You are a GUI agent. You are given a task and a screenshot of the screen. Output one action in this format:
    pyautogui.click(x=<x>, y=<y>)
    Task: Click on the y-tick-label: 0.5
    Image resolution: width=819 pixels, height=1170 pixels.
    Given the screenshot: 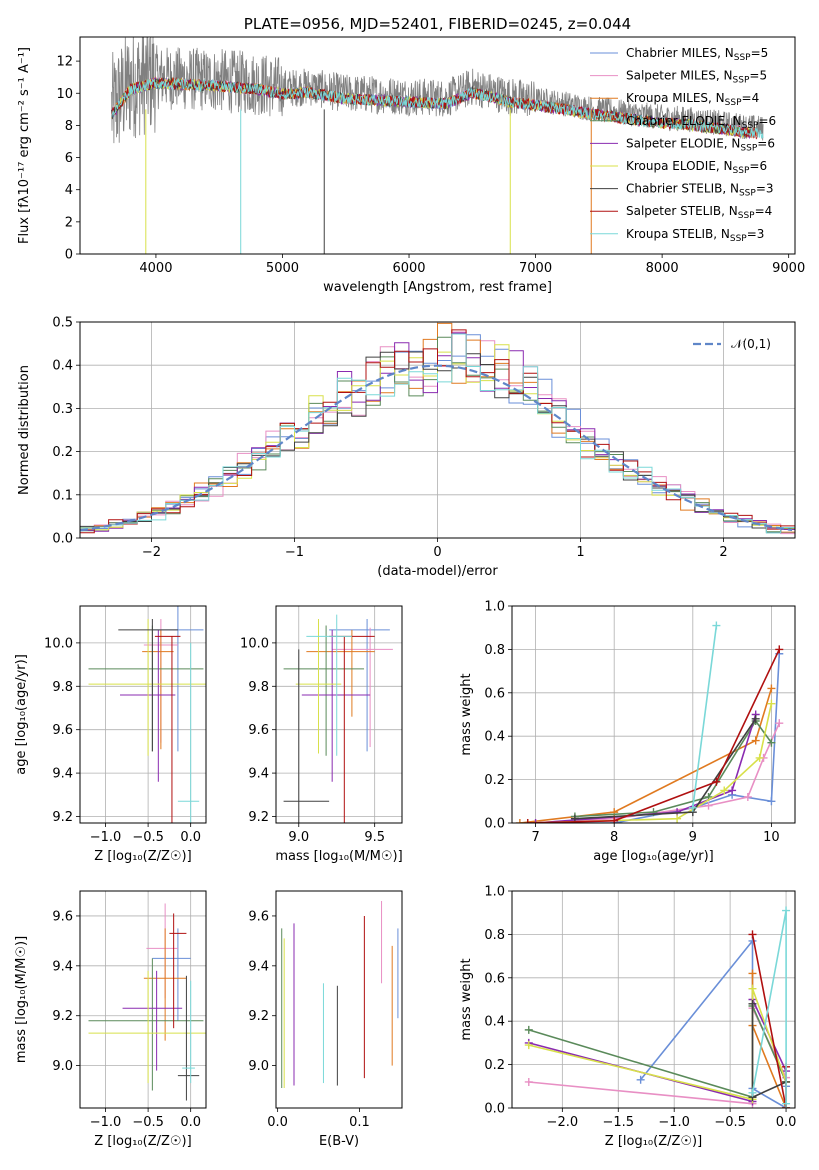 What is the action you would take?
    pyautogui.click(x=62, y=323)
    